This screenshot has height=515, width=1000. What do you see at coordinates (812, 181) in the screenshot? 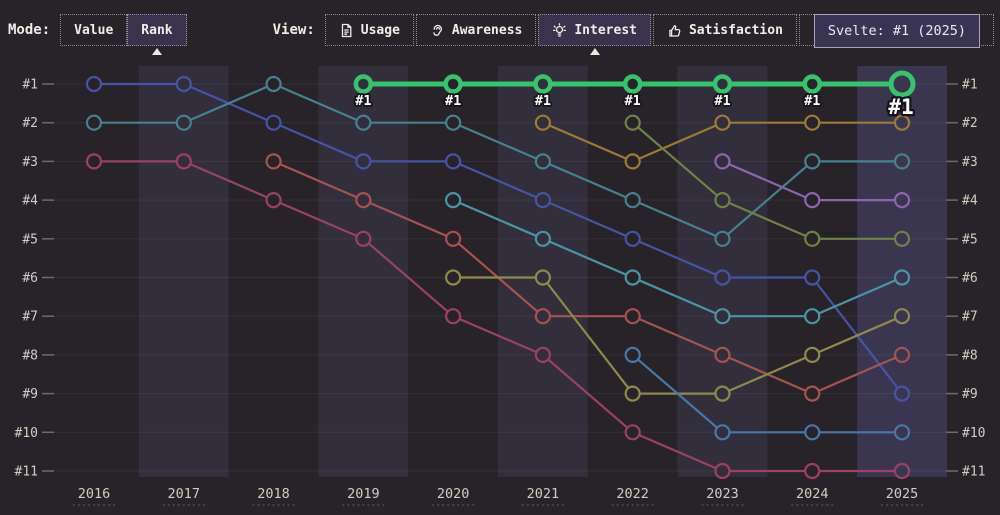
I see `series-purple` at bounding box center [812, 181].